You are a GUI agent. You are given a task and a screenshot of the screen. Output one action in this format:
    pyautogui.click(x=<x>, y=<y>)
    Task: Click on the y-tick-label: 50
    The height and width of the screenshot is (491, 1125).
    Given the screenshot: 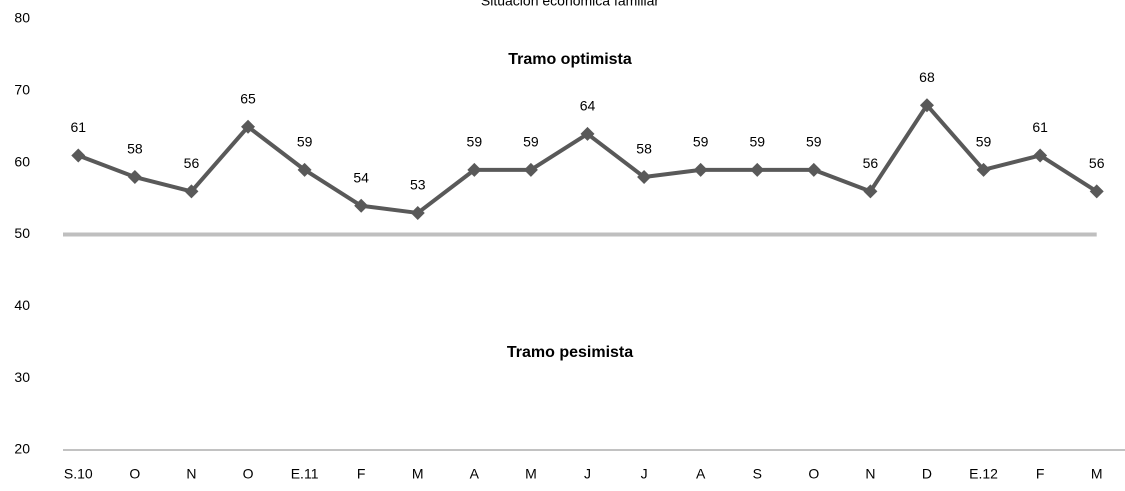 What is the action you would take?
    pyautogui.click(x=22, y=233)
    